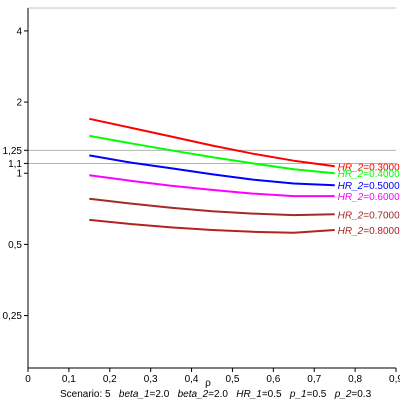 This screenshot has height=400, width=400. I want to click on series-label-value: =0.3000, so click(381, 167).